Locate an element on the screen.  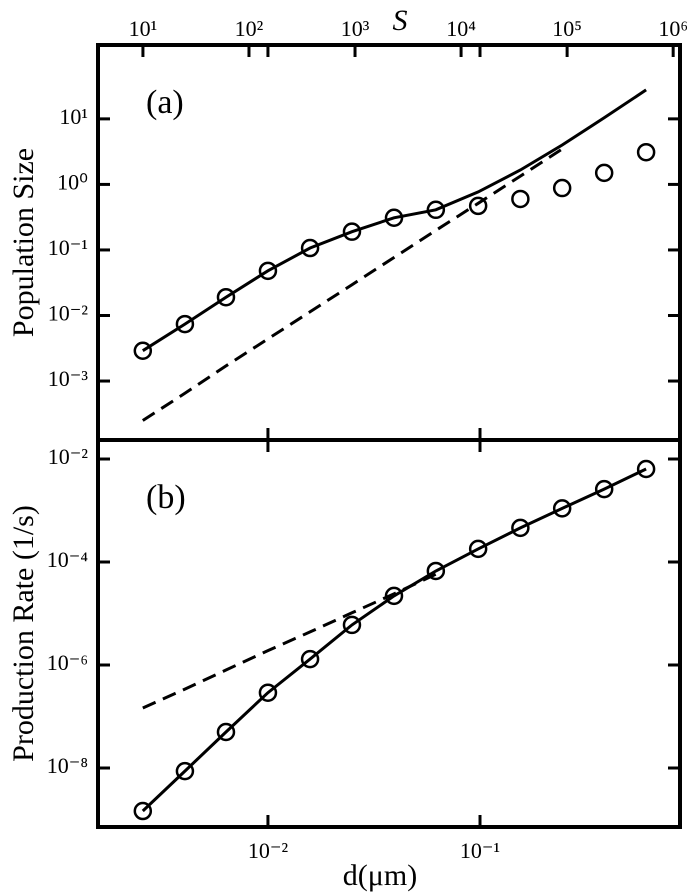
x2-tick-label: 10⁵ is located at coordinates (567, 28).